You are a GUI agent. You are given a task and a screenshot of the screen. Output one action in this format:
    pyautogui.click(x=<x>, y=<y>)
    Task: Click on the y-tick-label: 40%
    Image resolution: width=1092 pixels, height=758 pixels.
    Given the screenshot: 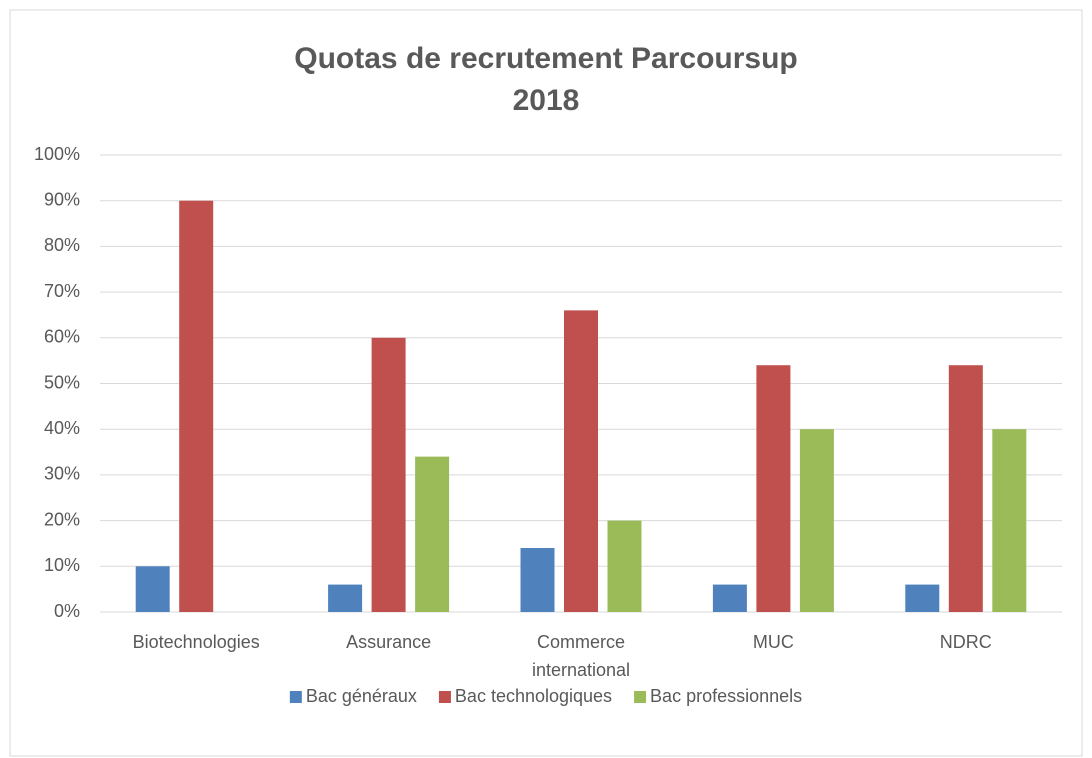 What is the action you would take?
    pyautogui.click(x=62, y=428)
    